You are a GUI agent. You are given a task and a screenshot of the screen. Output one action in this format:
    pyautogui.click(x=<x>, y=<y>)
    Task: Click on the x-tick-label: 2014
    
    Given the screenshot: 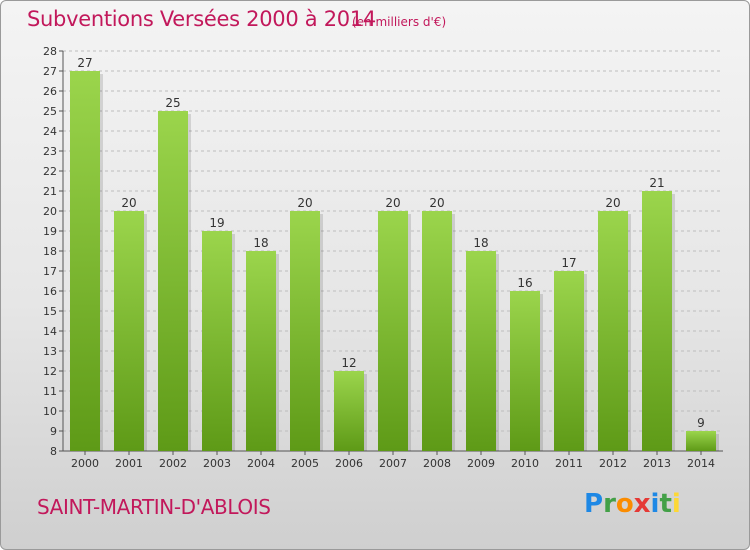 What is the action you would take?
    pyautogui.click(x=701, y=463)
    